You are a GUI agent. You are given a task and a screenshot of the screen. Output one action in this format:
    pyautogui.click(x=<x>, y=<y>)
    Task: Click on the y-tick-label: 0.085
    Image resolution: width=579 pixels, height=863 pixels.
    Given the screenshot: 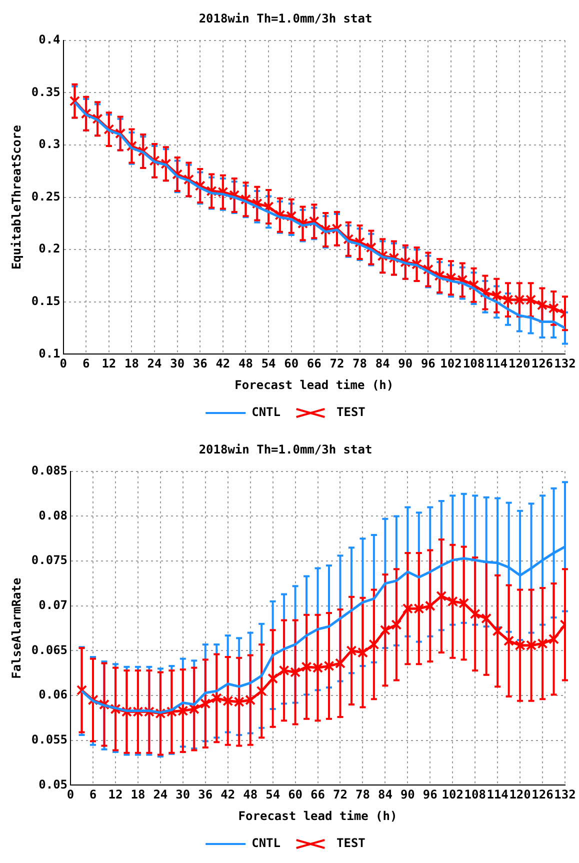 What is the action you would take?
    pyautogui.click(x=49, y=471)
    